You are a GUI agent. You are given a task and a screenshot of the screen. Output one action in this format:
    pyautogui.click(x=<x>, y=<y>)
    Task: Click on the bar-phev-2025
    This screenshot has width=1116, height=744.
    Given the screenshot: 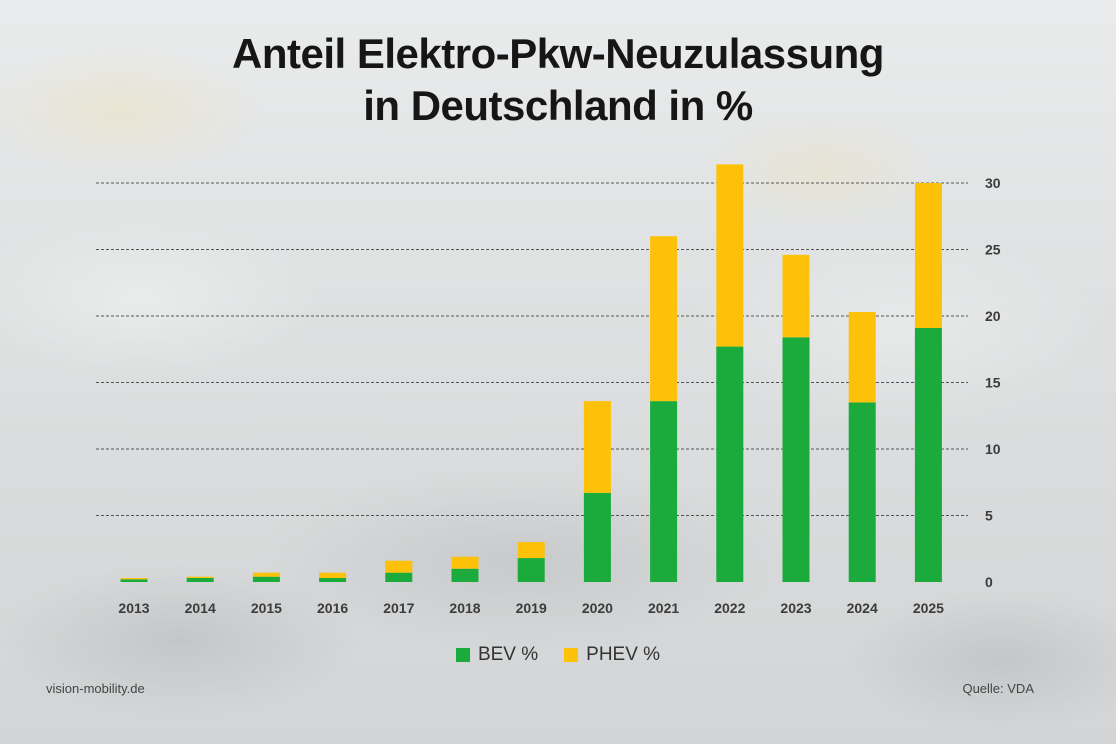 What is the action you would take?
    pyautogui.click(x=928, y=255)
    